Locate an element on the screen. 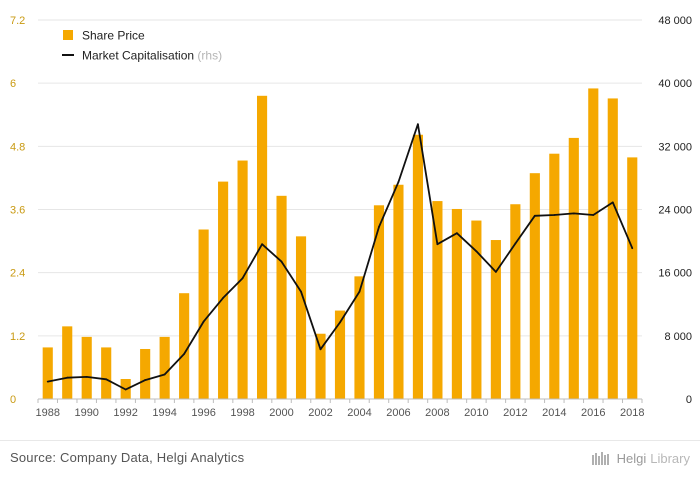 This screenshot has width=700, height=483. point-market-cap-1989 is located at coordinates (67, 377).